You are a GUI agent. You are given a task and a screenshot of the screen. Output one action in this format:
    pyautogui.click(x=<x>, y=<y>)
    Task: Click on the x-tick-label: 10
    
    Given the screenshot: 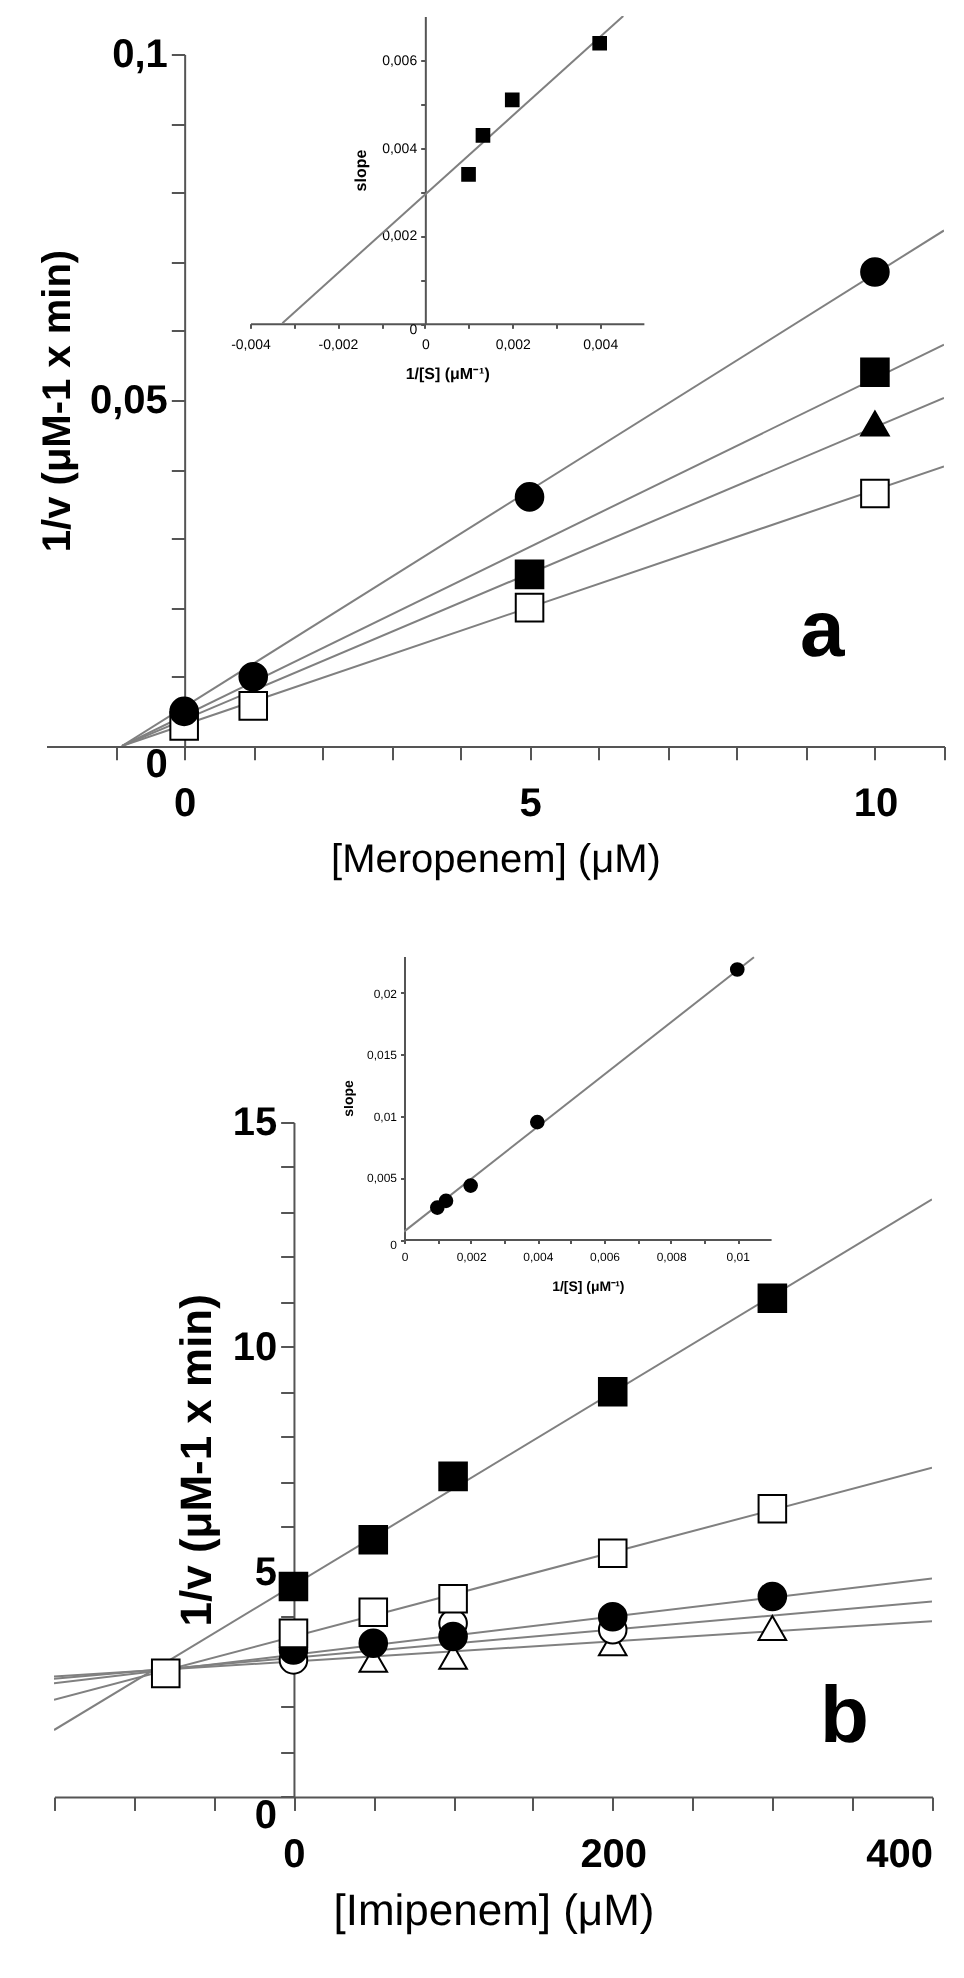 What is the action you would take?
    pyautogui.click(x=876, y=804)
    